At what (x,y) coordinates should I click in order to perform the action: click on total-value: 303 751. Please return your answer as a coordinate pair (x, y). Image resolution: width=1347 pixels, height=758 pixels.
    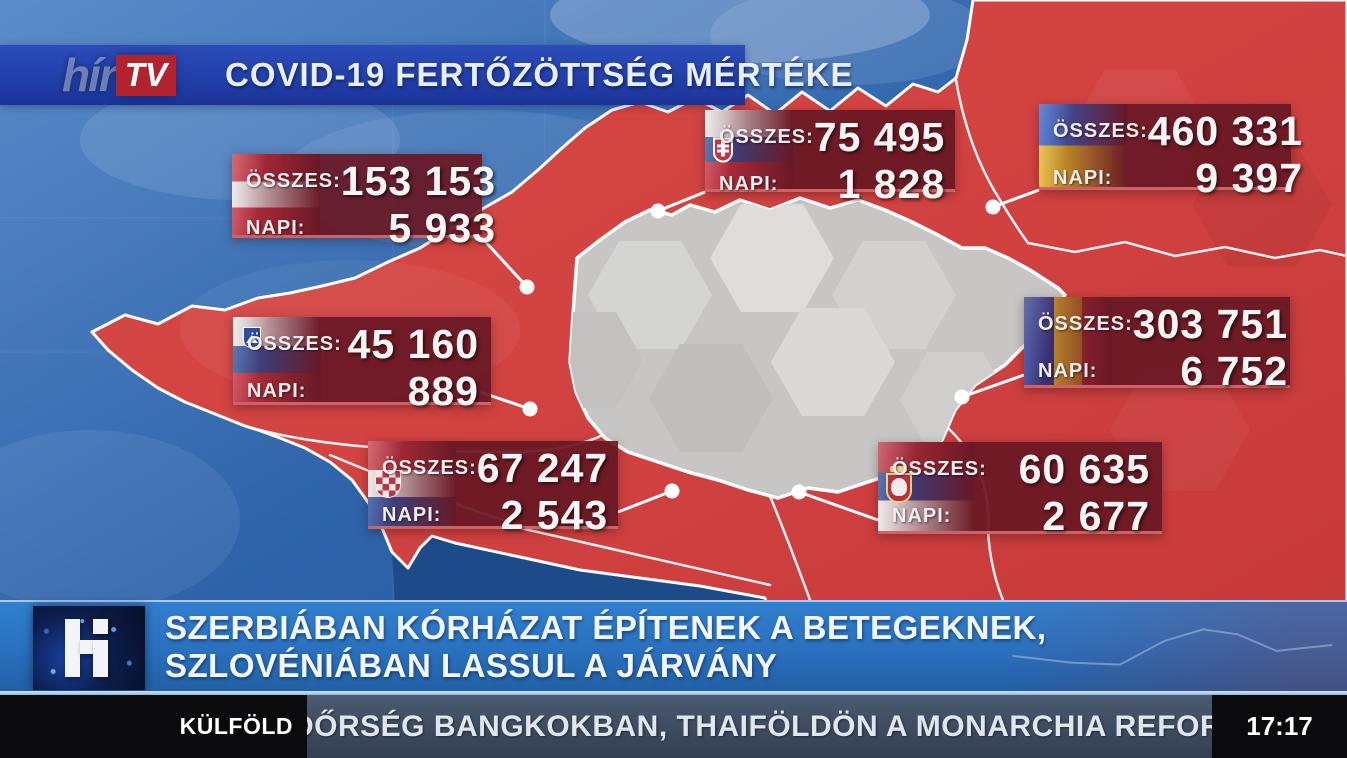
    Looking at the image, I should click on (1210, 324).